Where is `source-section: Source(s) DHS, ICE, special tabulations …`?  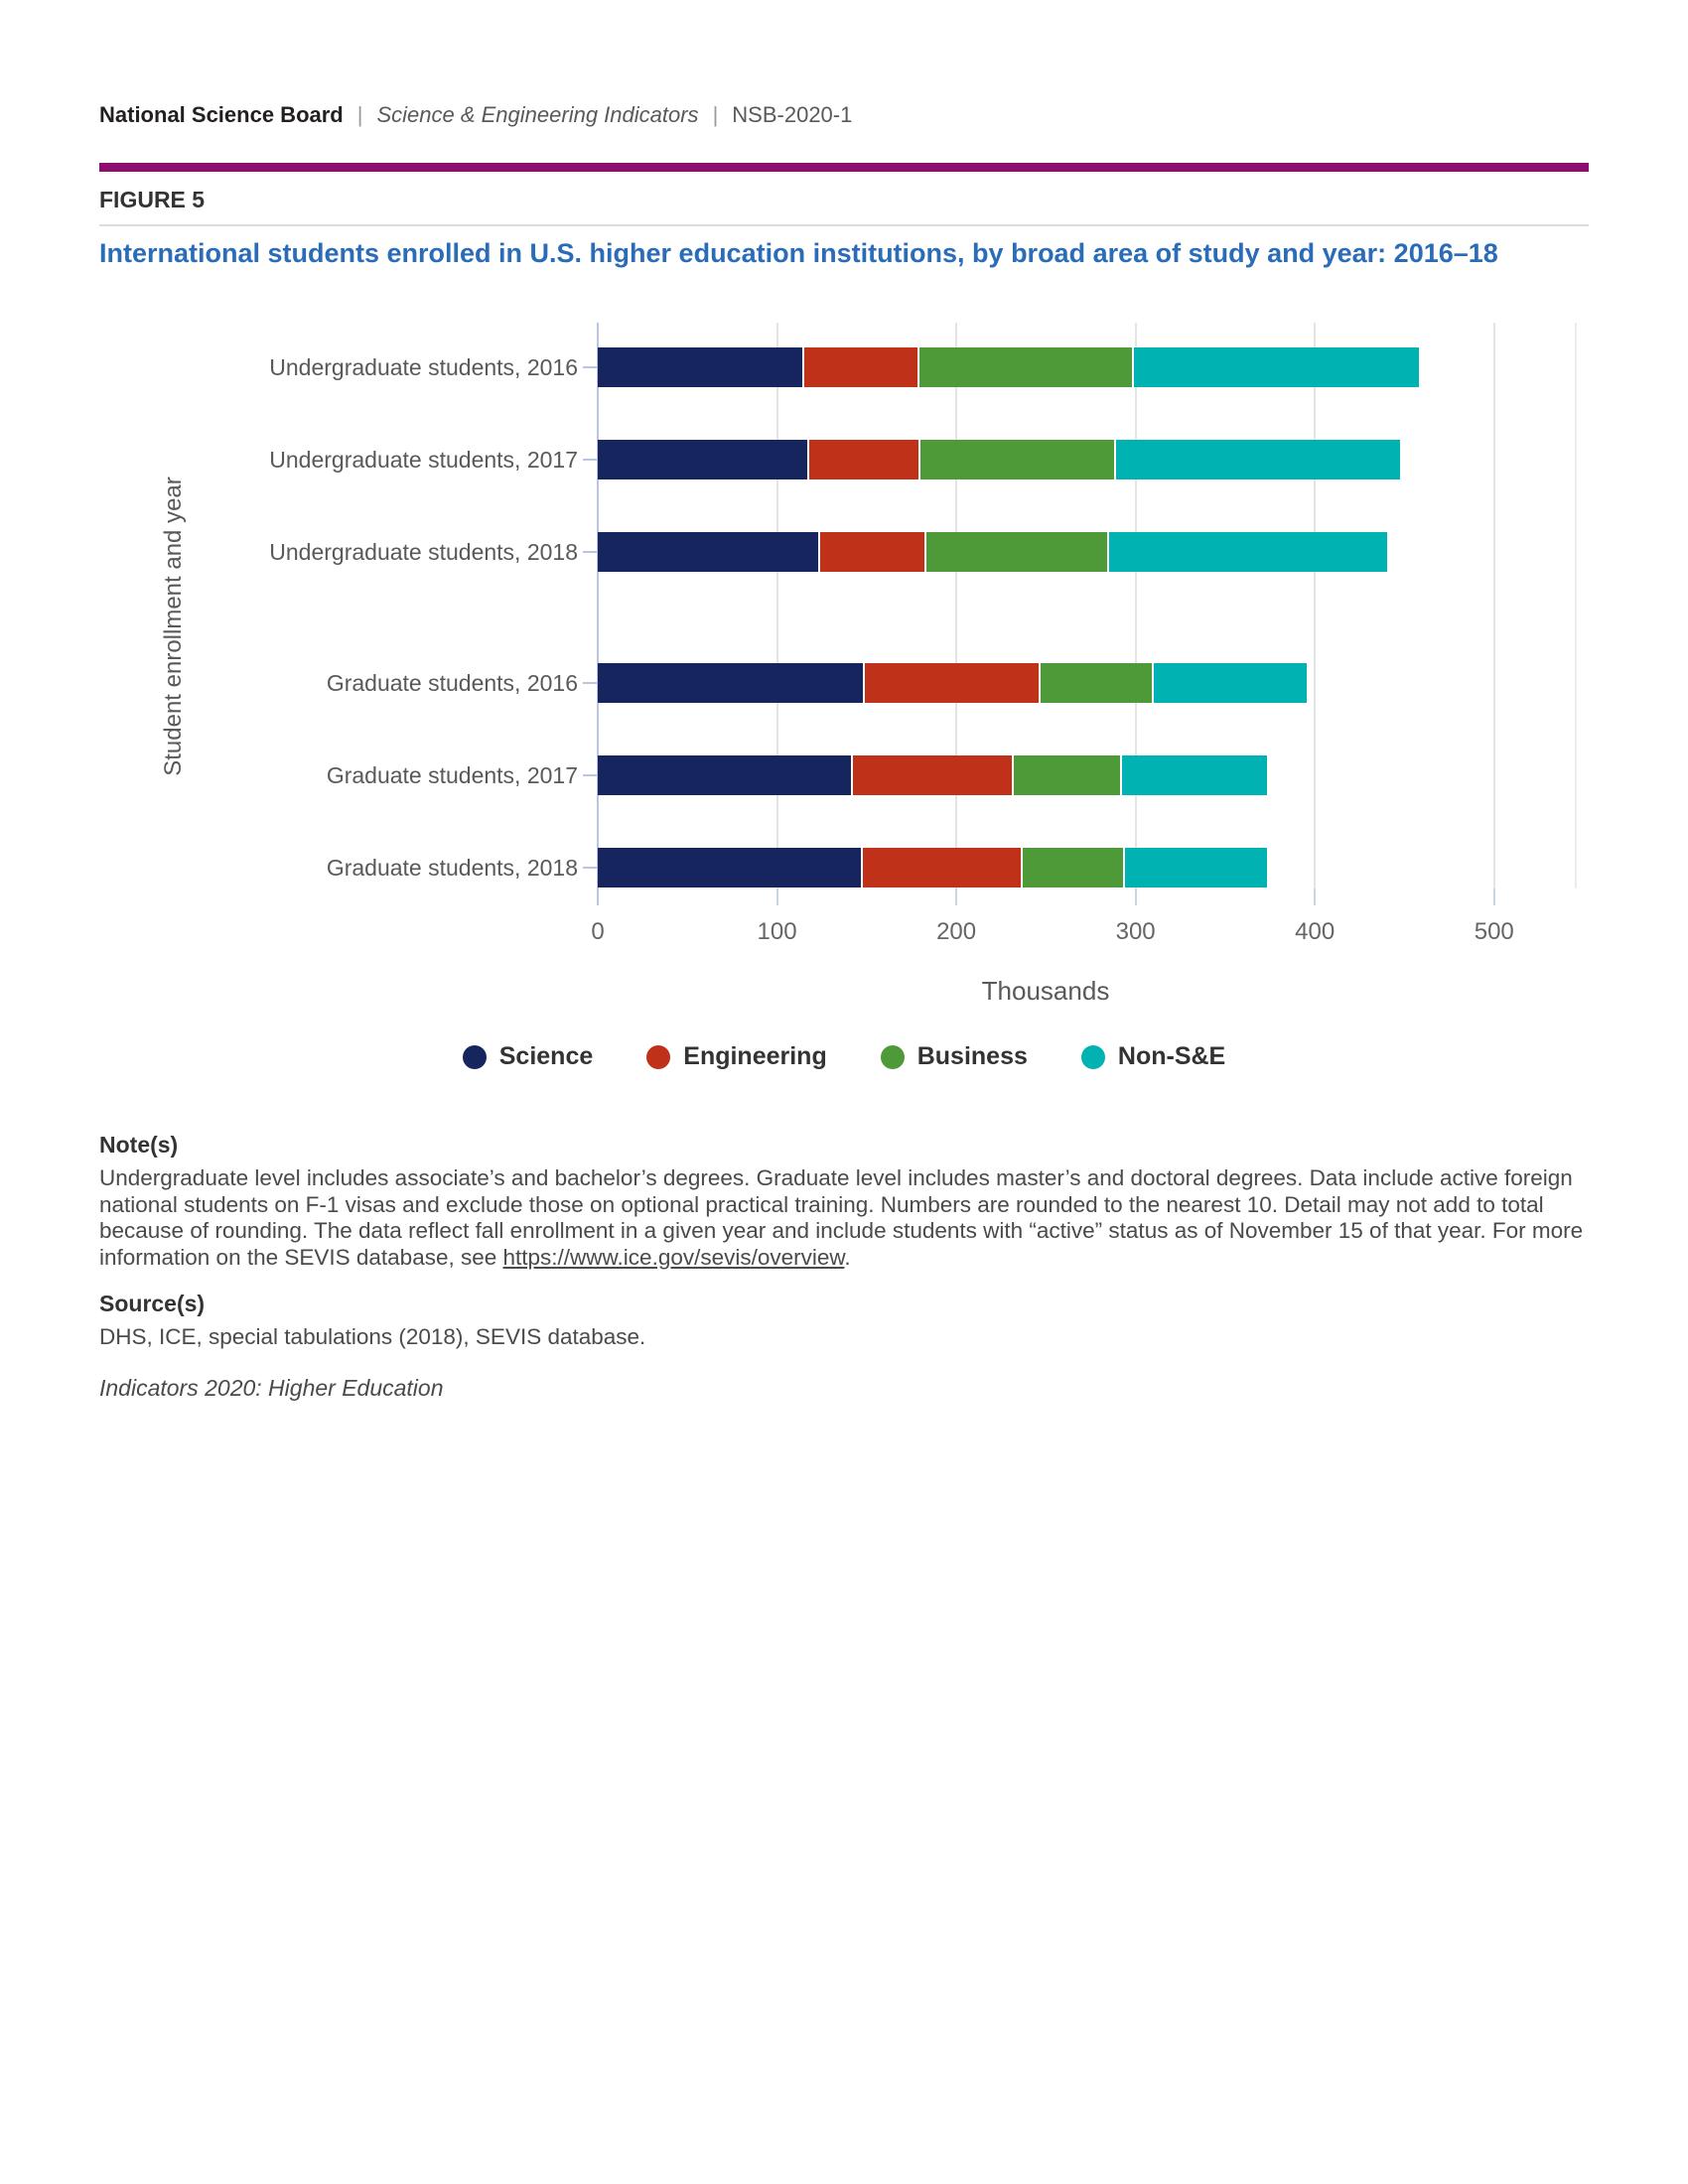
source-section: Source(s) DHS, ICE, special tabulations … is located at coordinates (846, 1320).